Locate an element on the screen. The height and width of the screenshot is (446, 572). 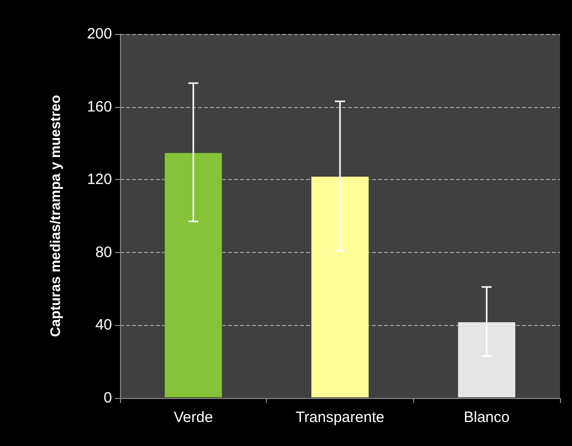
y-tick-label: 200 is located at coordinates (99, 34).